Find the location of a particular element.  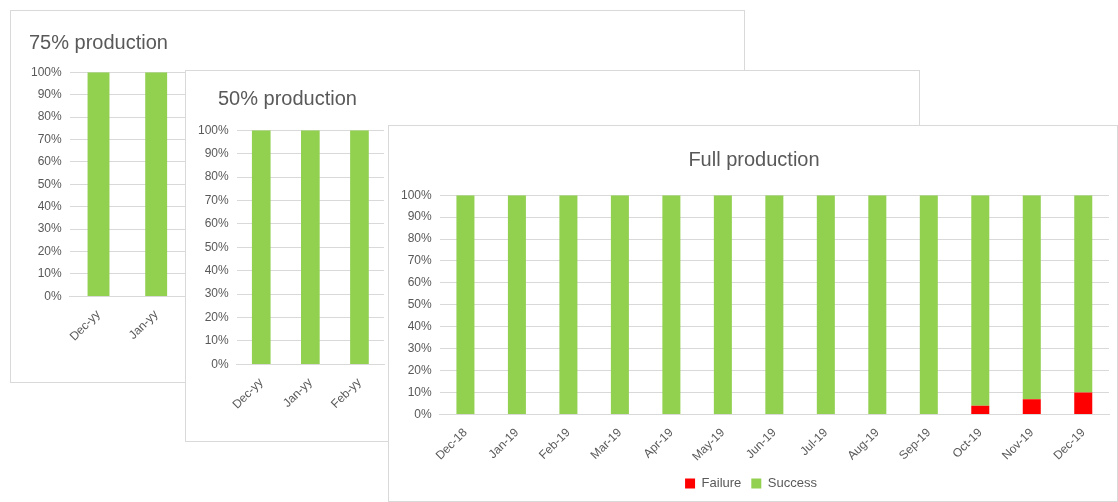

chart-title: 75% production is located at coordinates (98, 42).